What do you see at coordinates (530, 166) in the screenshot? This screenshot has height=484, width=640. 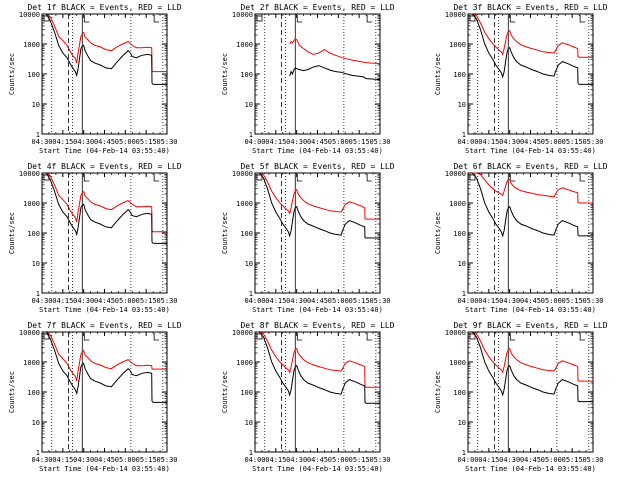 I see `panel-title: Det 6f BLACK = Events, RED = LLD` at bounding box center [530, 166].